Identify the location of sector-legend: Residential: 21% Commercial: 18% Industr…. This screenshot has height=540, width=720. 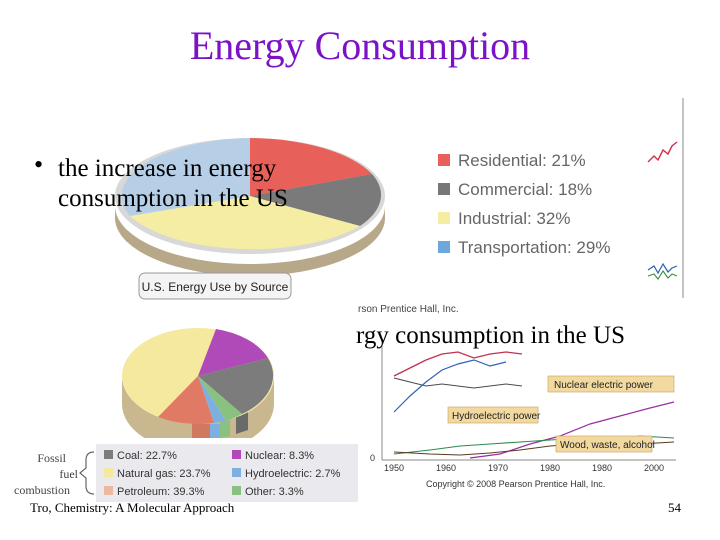
(524, 204).